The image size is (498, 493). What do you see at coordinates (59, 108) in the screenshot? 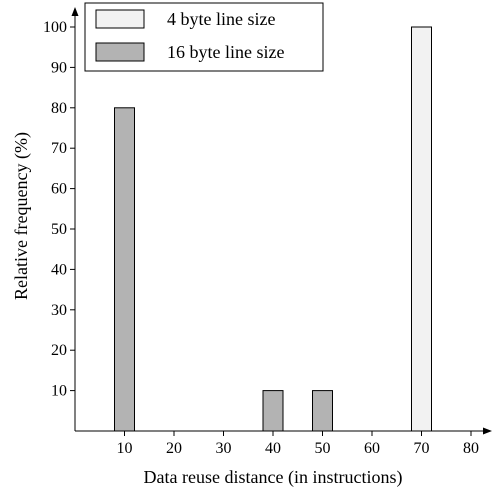
I see `y-tick-label-80: 80` at bounding box center [59, 108].